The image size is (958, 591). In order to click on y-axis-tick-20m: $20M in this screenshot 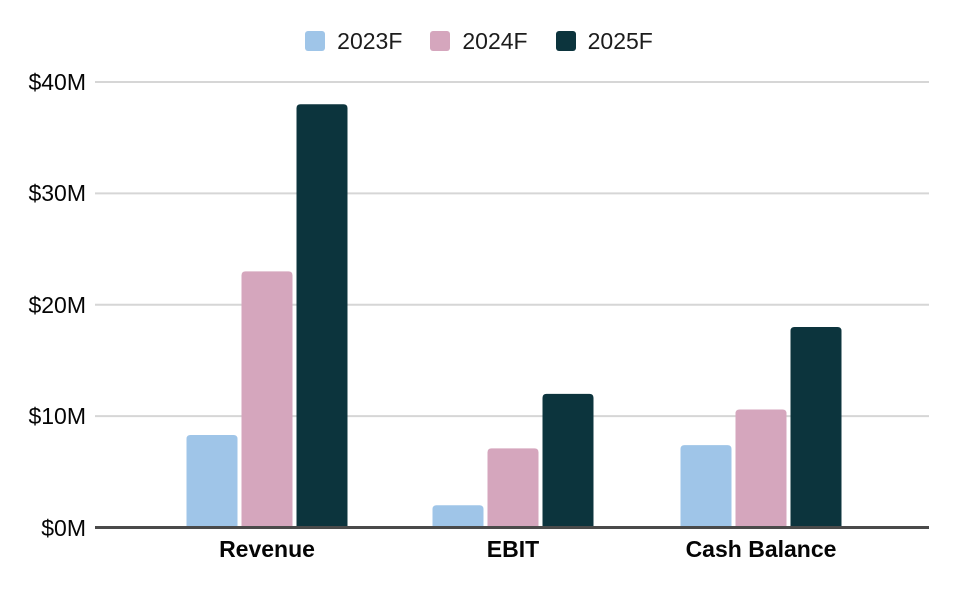, I will do `click(57, 305)`.